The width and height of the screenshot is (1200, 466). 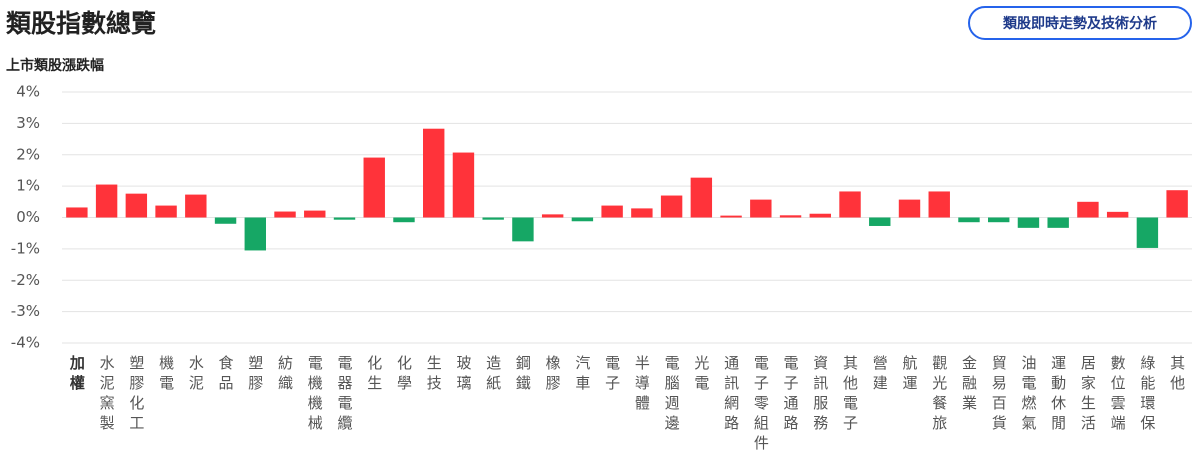 I want to click on x-tick-label: 水泥, so click(x=196, y=375).